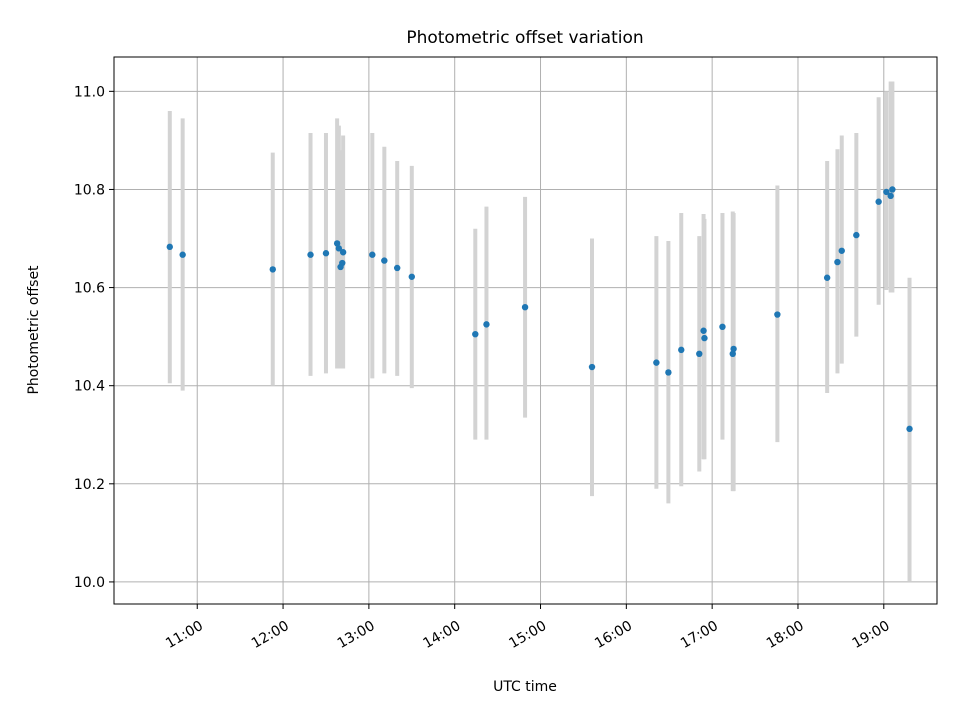  I want to click on x-axis-label: UTC time, so click(525, 687).